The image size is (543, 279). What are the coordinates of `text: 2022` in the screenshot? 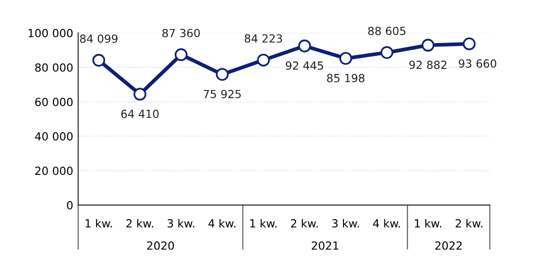 It's located at (448, 245).